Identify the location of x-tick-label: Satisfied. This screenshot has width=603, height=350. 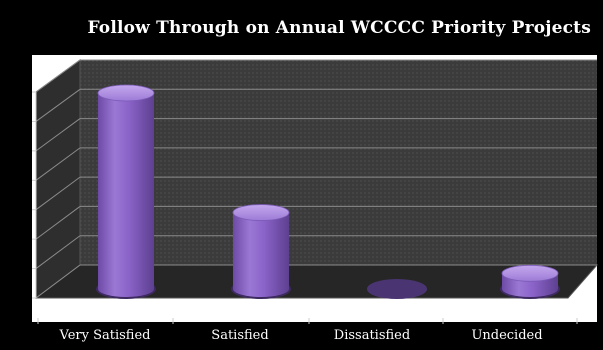
(240, 335).